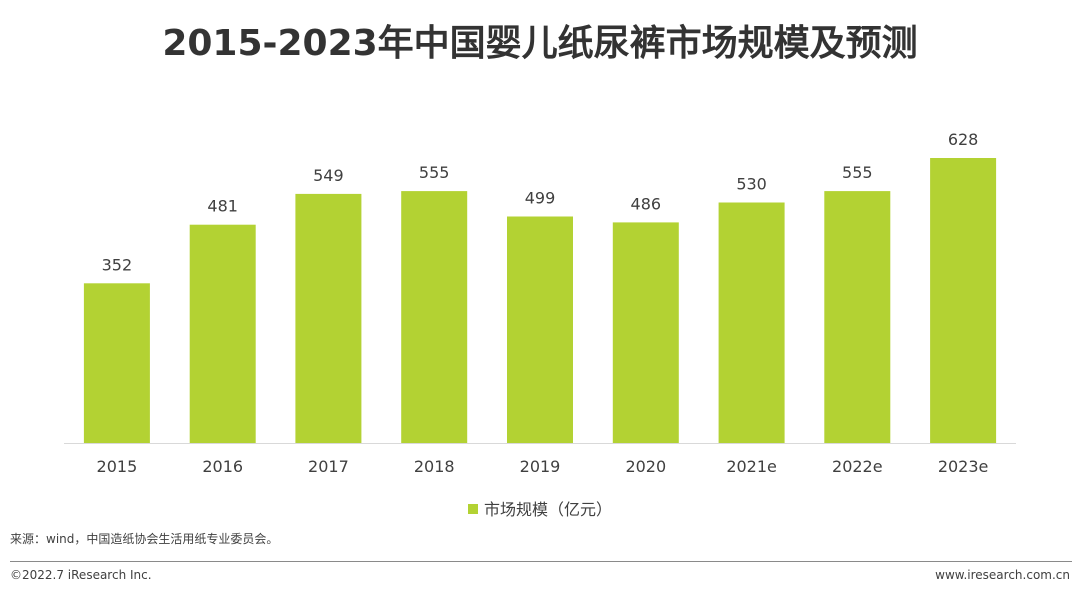 This screenshot has width=1080, height=597. What do you see at coordinates (117, 466) in the screenshot?
I see `x-tick-label-2015: 2015` at bounding box center [117, 466].